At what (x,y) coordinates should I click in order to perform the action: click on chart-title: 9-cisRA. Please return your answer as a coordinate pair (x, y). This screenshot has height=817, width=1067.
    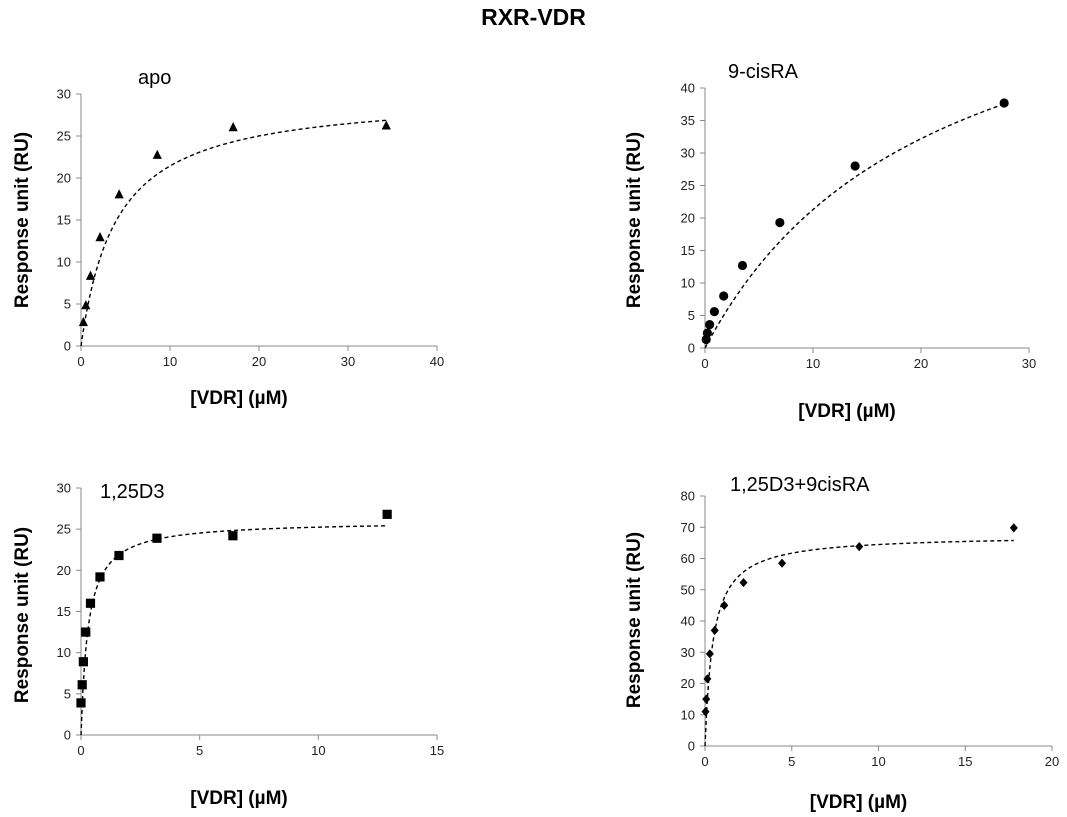
    Looking at the image, I should click on (763, 72).